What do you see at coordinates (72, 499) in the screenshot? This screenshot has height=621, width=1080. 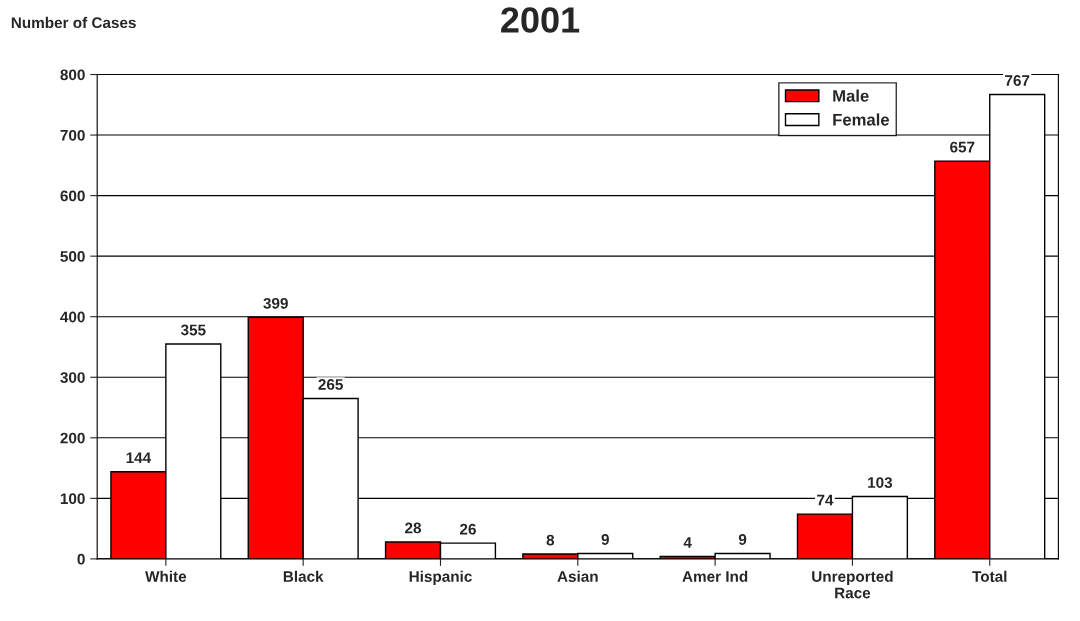 I see `y-tick-label: 100` at bounding box center [72, 499].